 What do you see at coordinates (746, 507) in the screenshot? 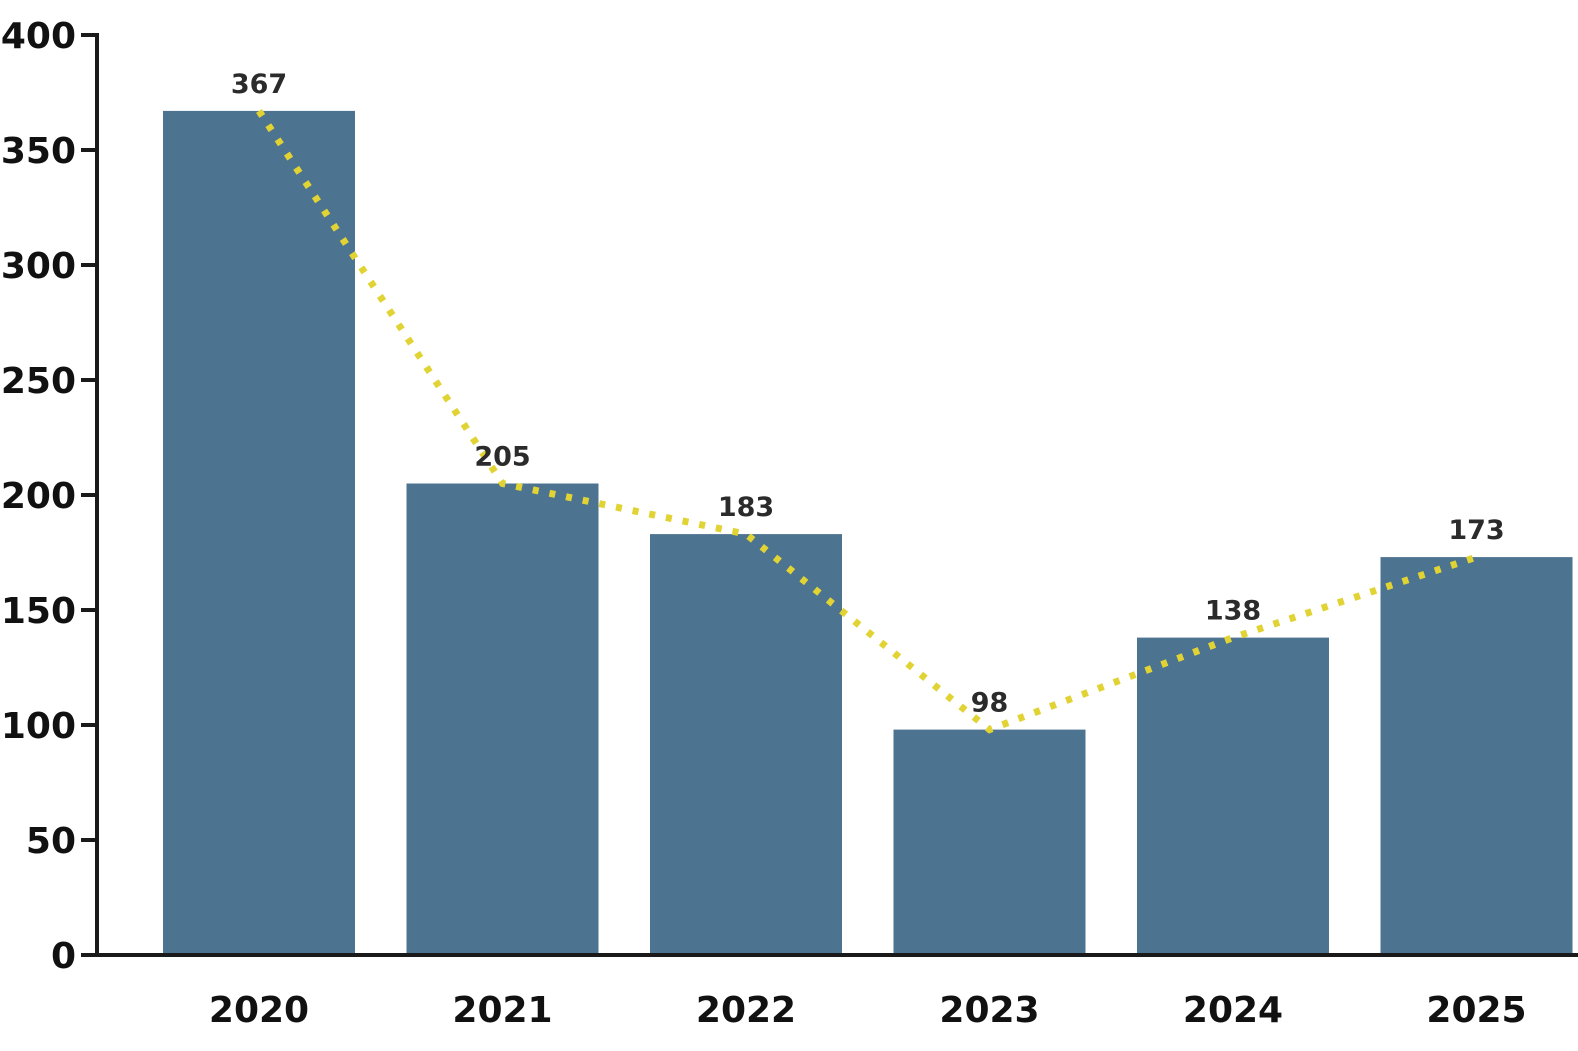
I see `bar-value-label: 183` at bounding box center [746, 507].